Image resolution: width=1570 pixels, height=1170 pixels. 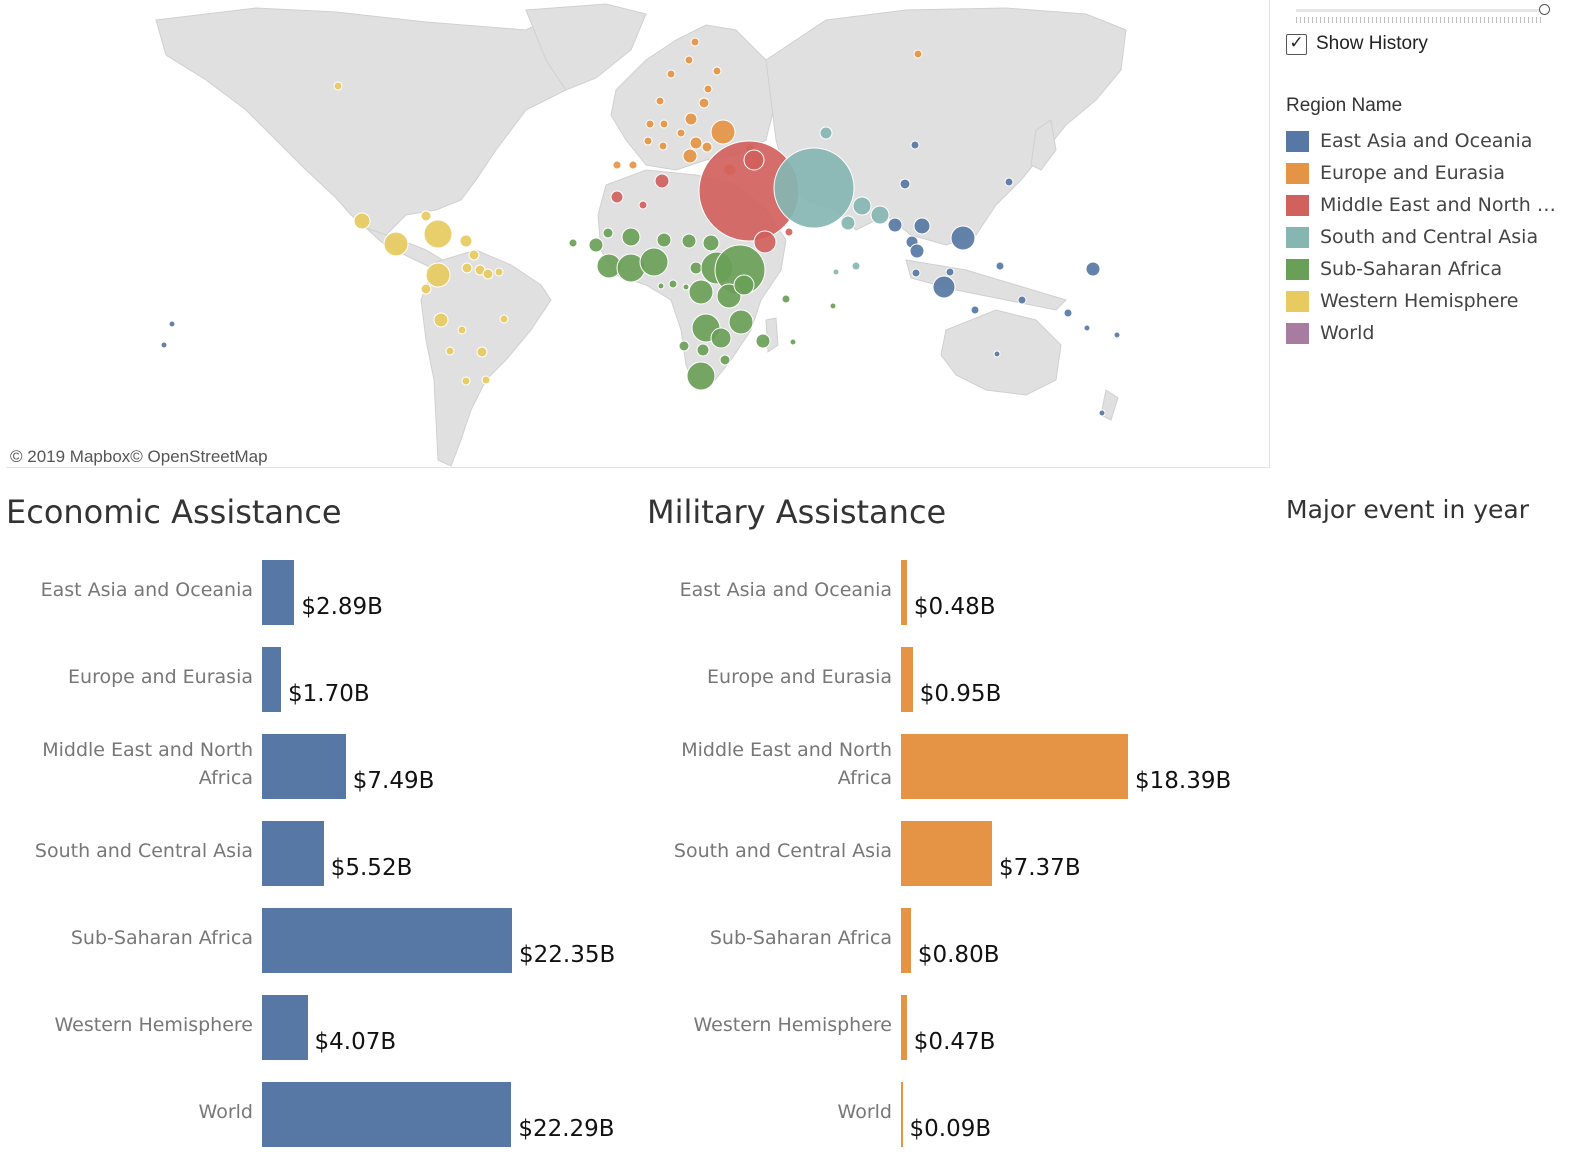 What do you see at coordinates (1421, 333) in the screenshot?
I see `legend-item: World` at bounding box center [1421, 333].